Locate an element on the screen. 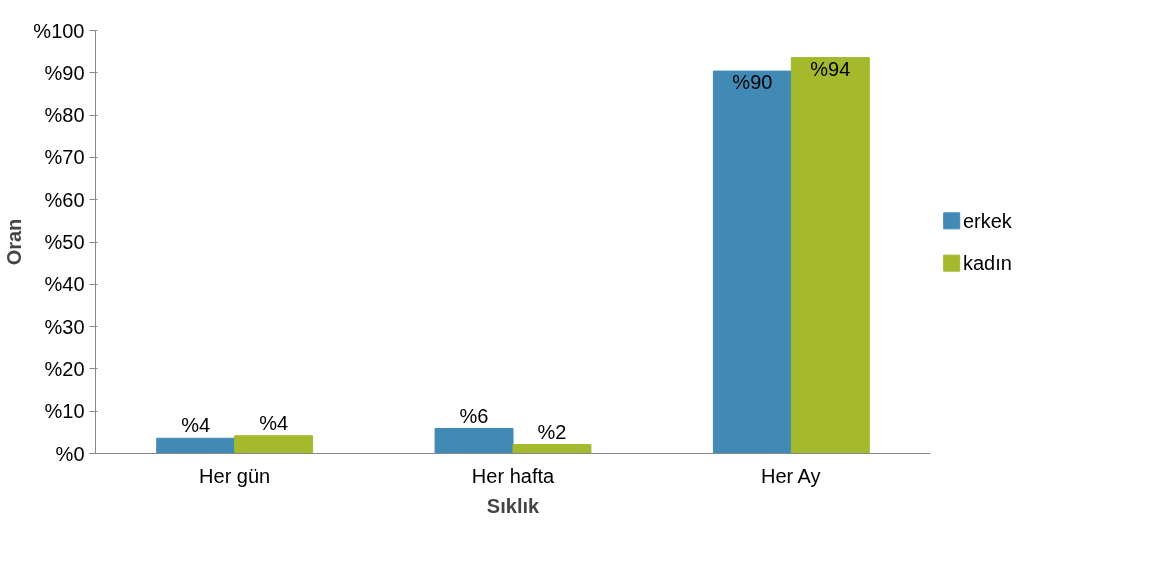 Image resolution: width=1151 pixels, height=578 pixels. y-tick-label: %10 is located at coordinates (64, 411).